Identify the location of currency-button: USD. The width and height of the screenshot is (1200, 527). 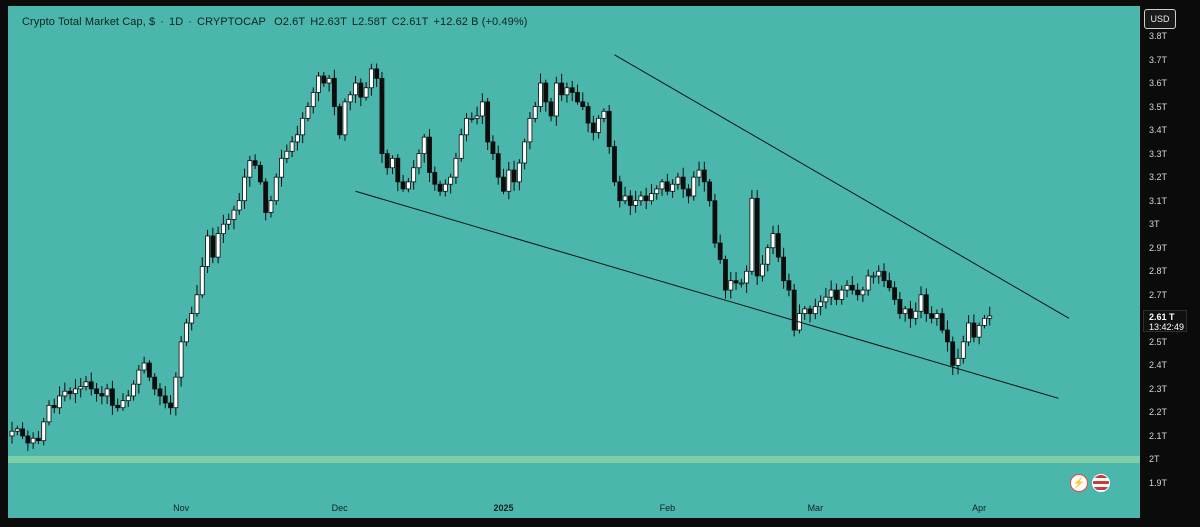
(1160, 19).